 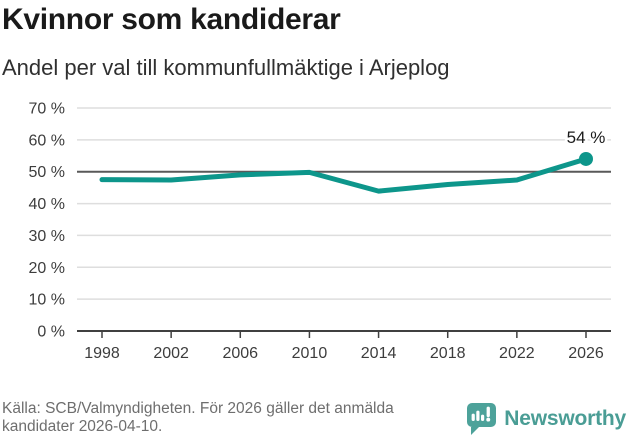 What do you see at coordinates (586, 353) in the screenshot?
I see `x-tick-label: 2026` at bounding box center [586, 353].